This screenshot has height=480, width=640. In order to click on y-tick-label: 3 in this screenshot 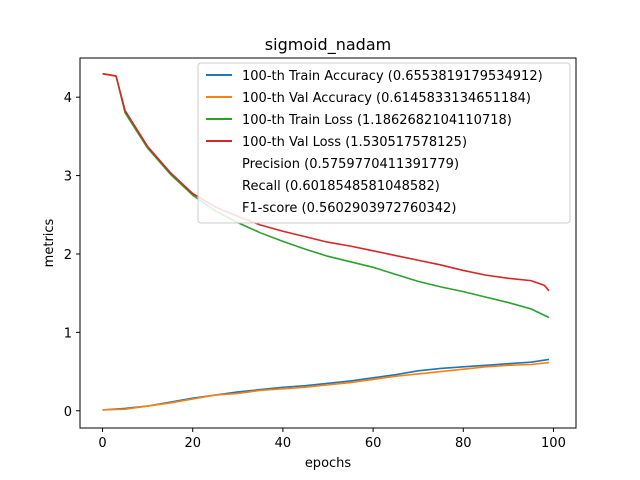, I will do `click(68, 177)`.